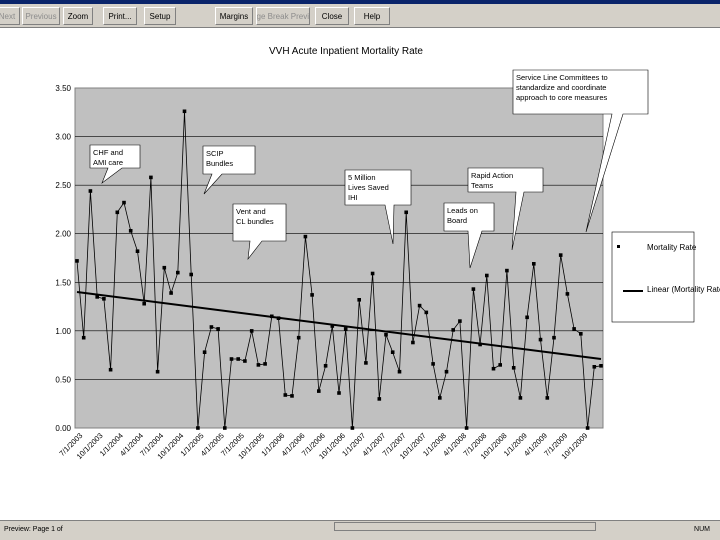  Describe the element at coordinates (683, 289) in the screenshot. I see `legend-label-linear: Linear (Mortality Rate)` at that location.